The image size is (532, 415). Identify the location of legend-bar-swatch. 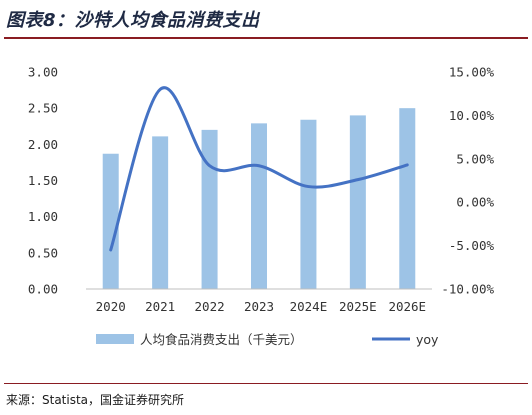
(115, 339).